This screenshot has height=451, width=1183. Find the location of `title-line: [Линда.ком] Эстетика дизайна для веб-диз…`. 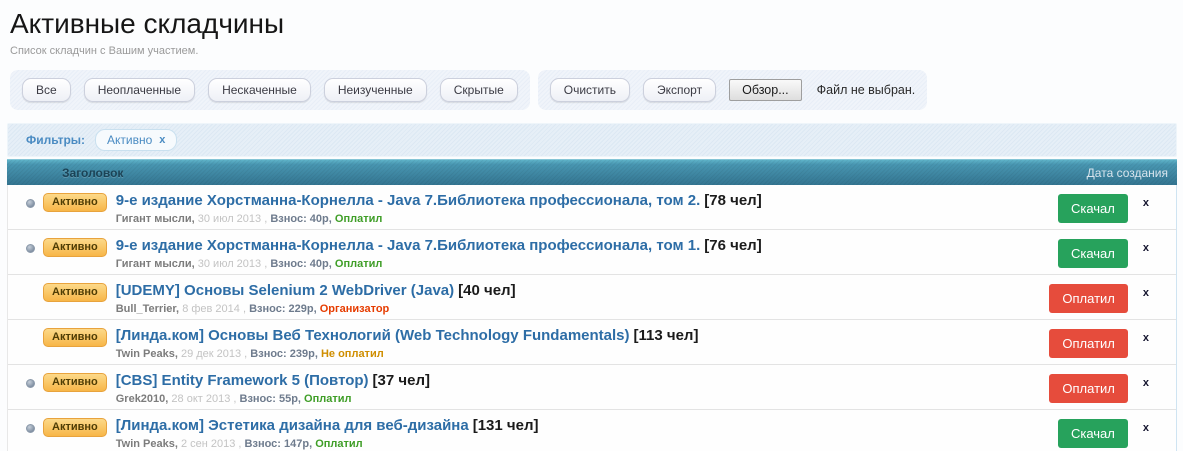

title-line: [Линда.ком] Эстетика дизайна для веб-диз… is located at coordinates (327, 425).